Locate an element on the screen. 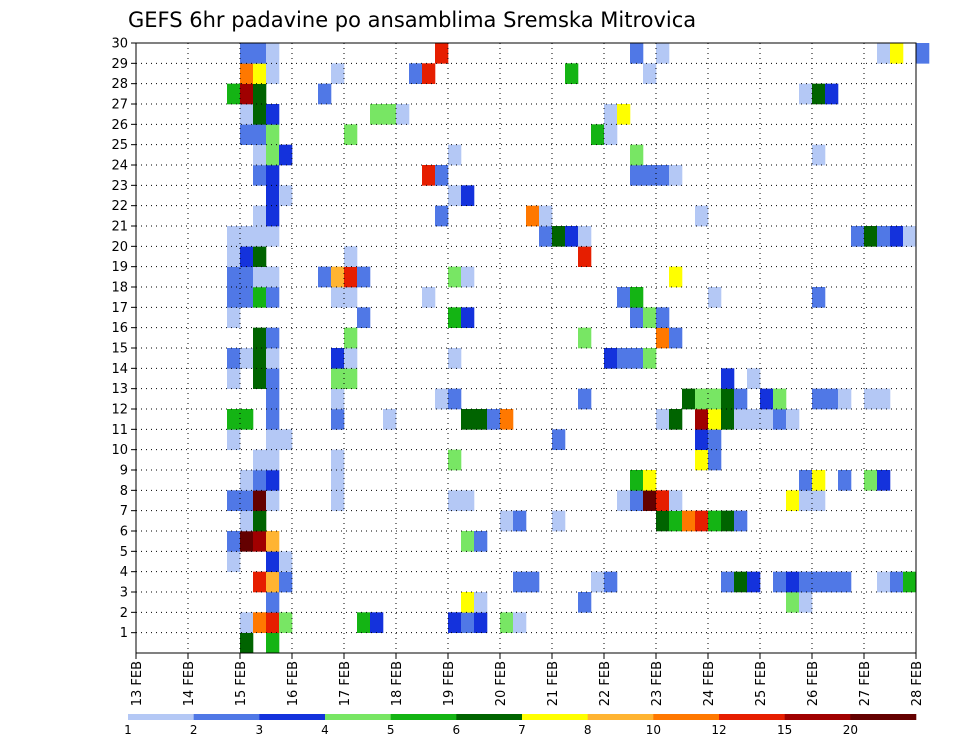 Image resolution: width=960 pixels, height=742 pixels. y-tick-label: 26 is located at coordinates (119, 125).